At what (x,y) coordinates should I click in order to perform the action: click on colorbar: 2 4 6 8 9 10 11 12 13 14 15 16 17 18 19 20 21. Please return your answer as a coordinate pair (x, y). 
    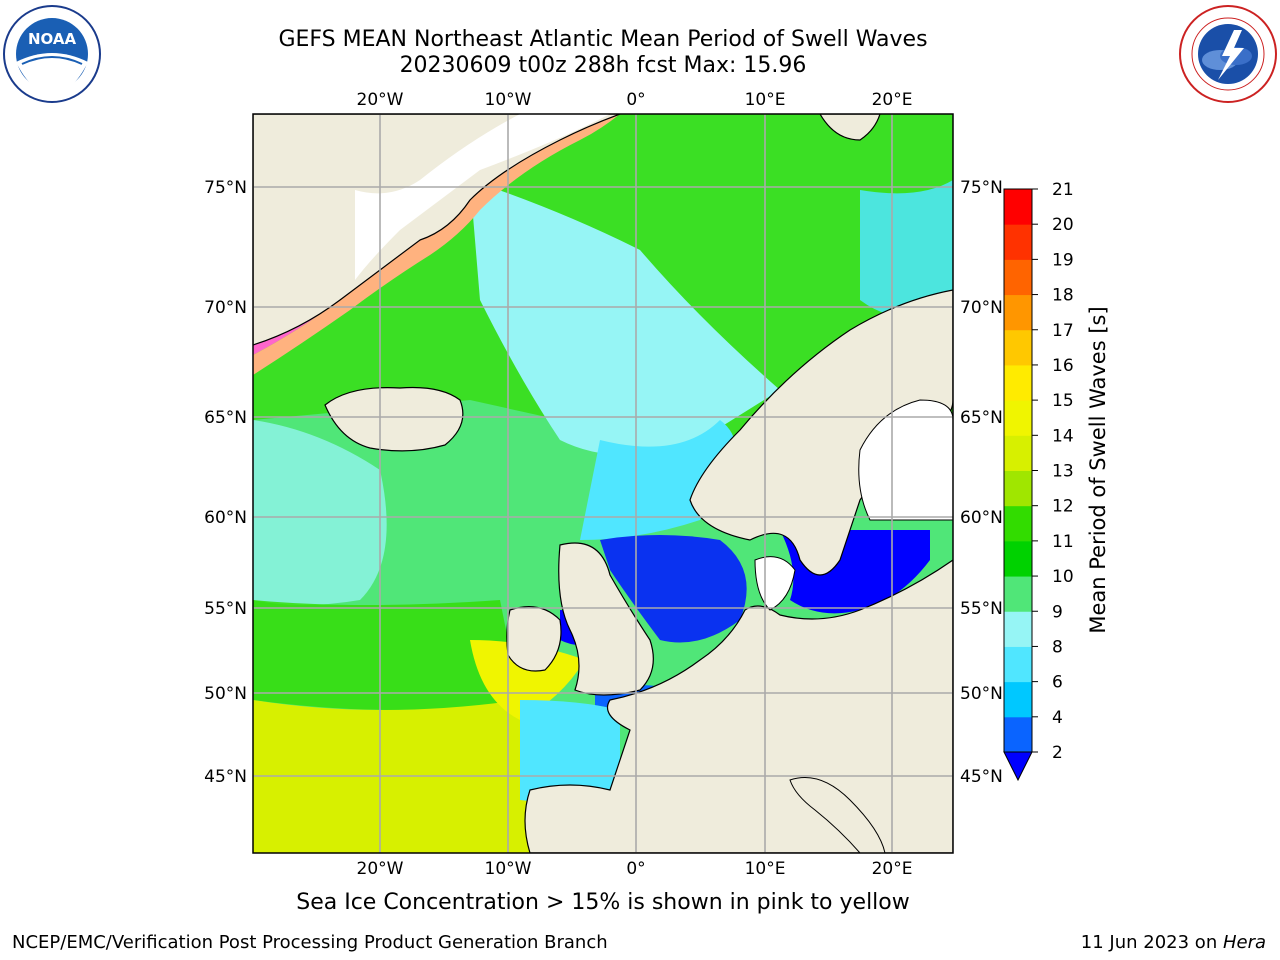
    Looking at the image, I should click on (1038, 481).